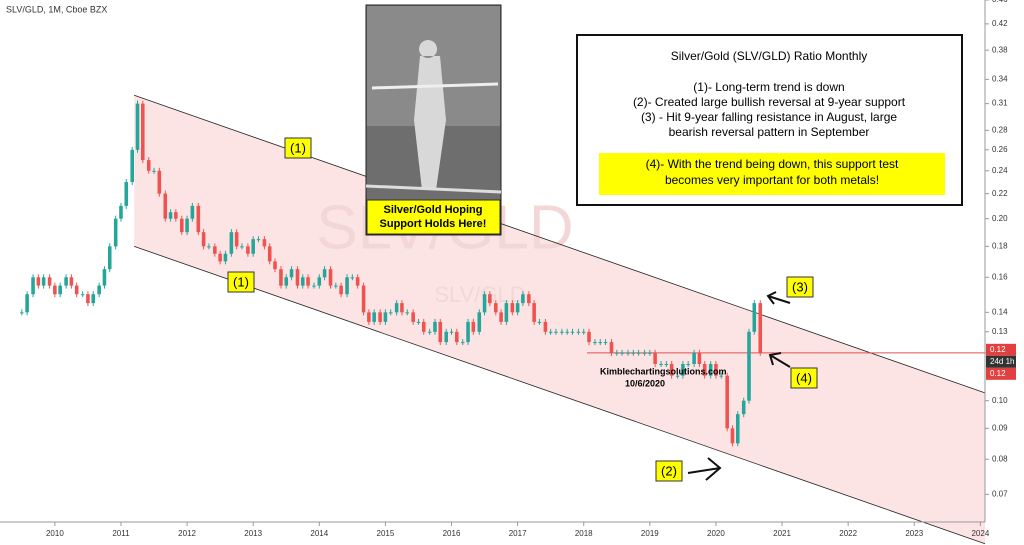 The width and height of the screenshot is (1024, 545). What do you see at coordinates (645, 383) in the screenshot?
I see `date: 10/6/2020` at bounding box center [645, 383].